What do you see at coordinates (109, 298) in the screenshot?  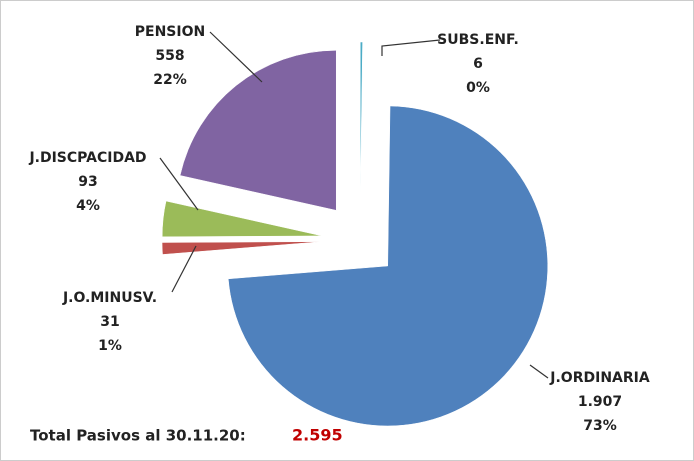 I see `slice-label: J.O.MINUSV.` at bounding box center [109, 298].